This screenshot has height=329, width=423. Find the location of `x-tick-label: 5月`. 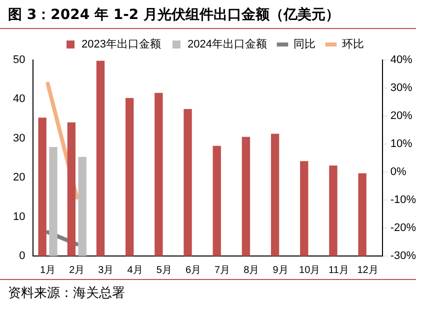

x-tick-label: 5月 is located at coordinates (164, 270).